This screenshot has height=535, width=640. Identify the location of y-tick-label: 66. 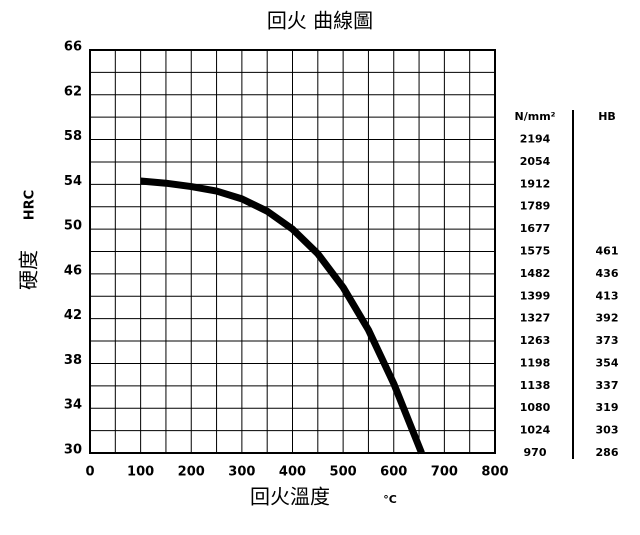
(73, 47).